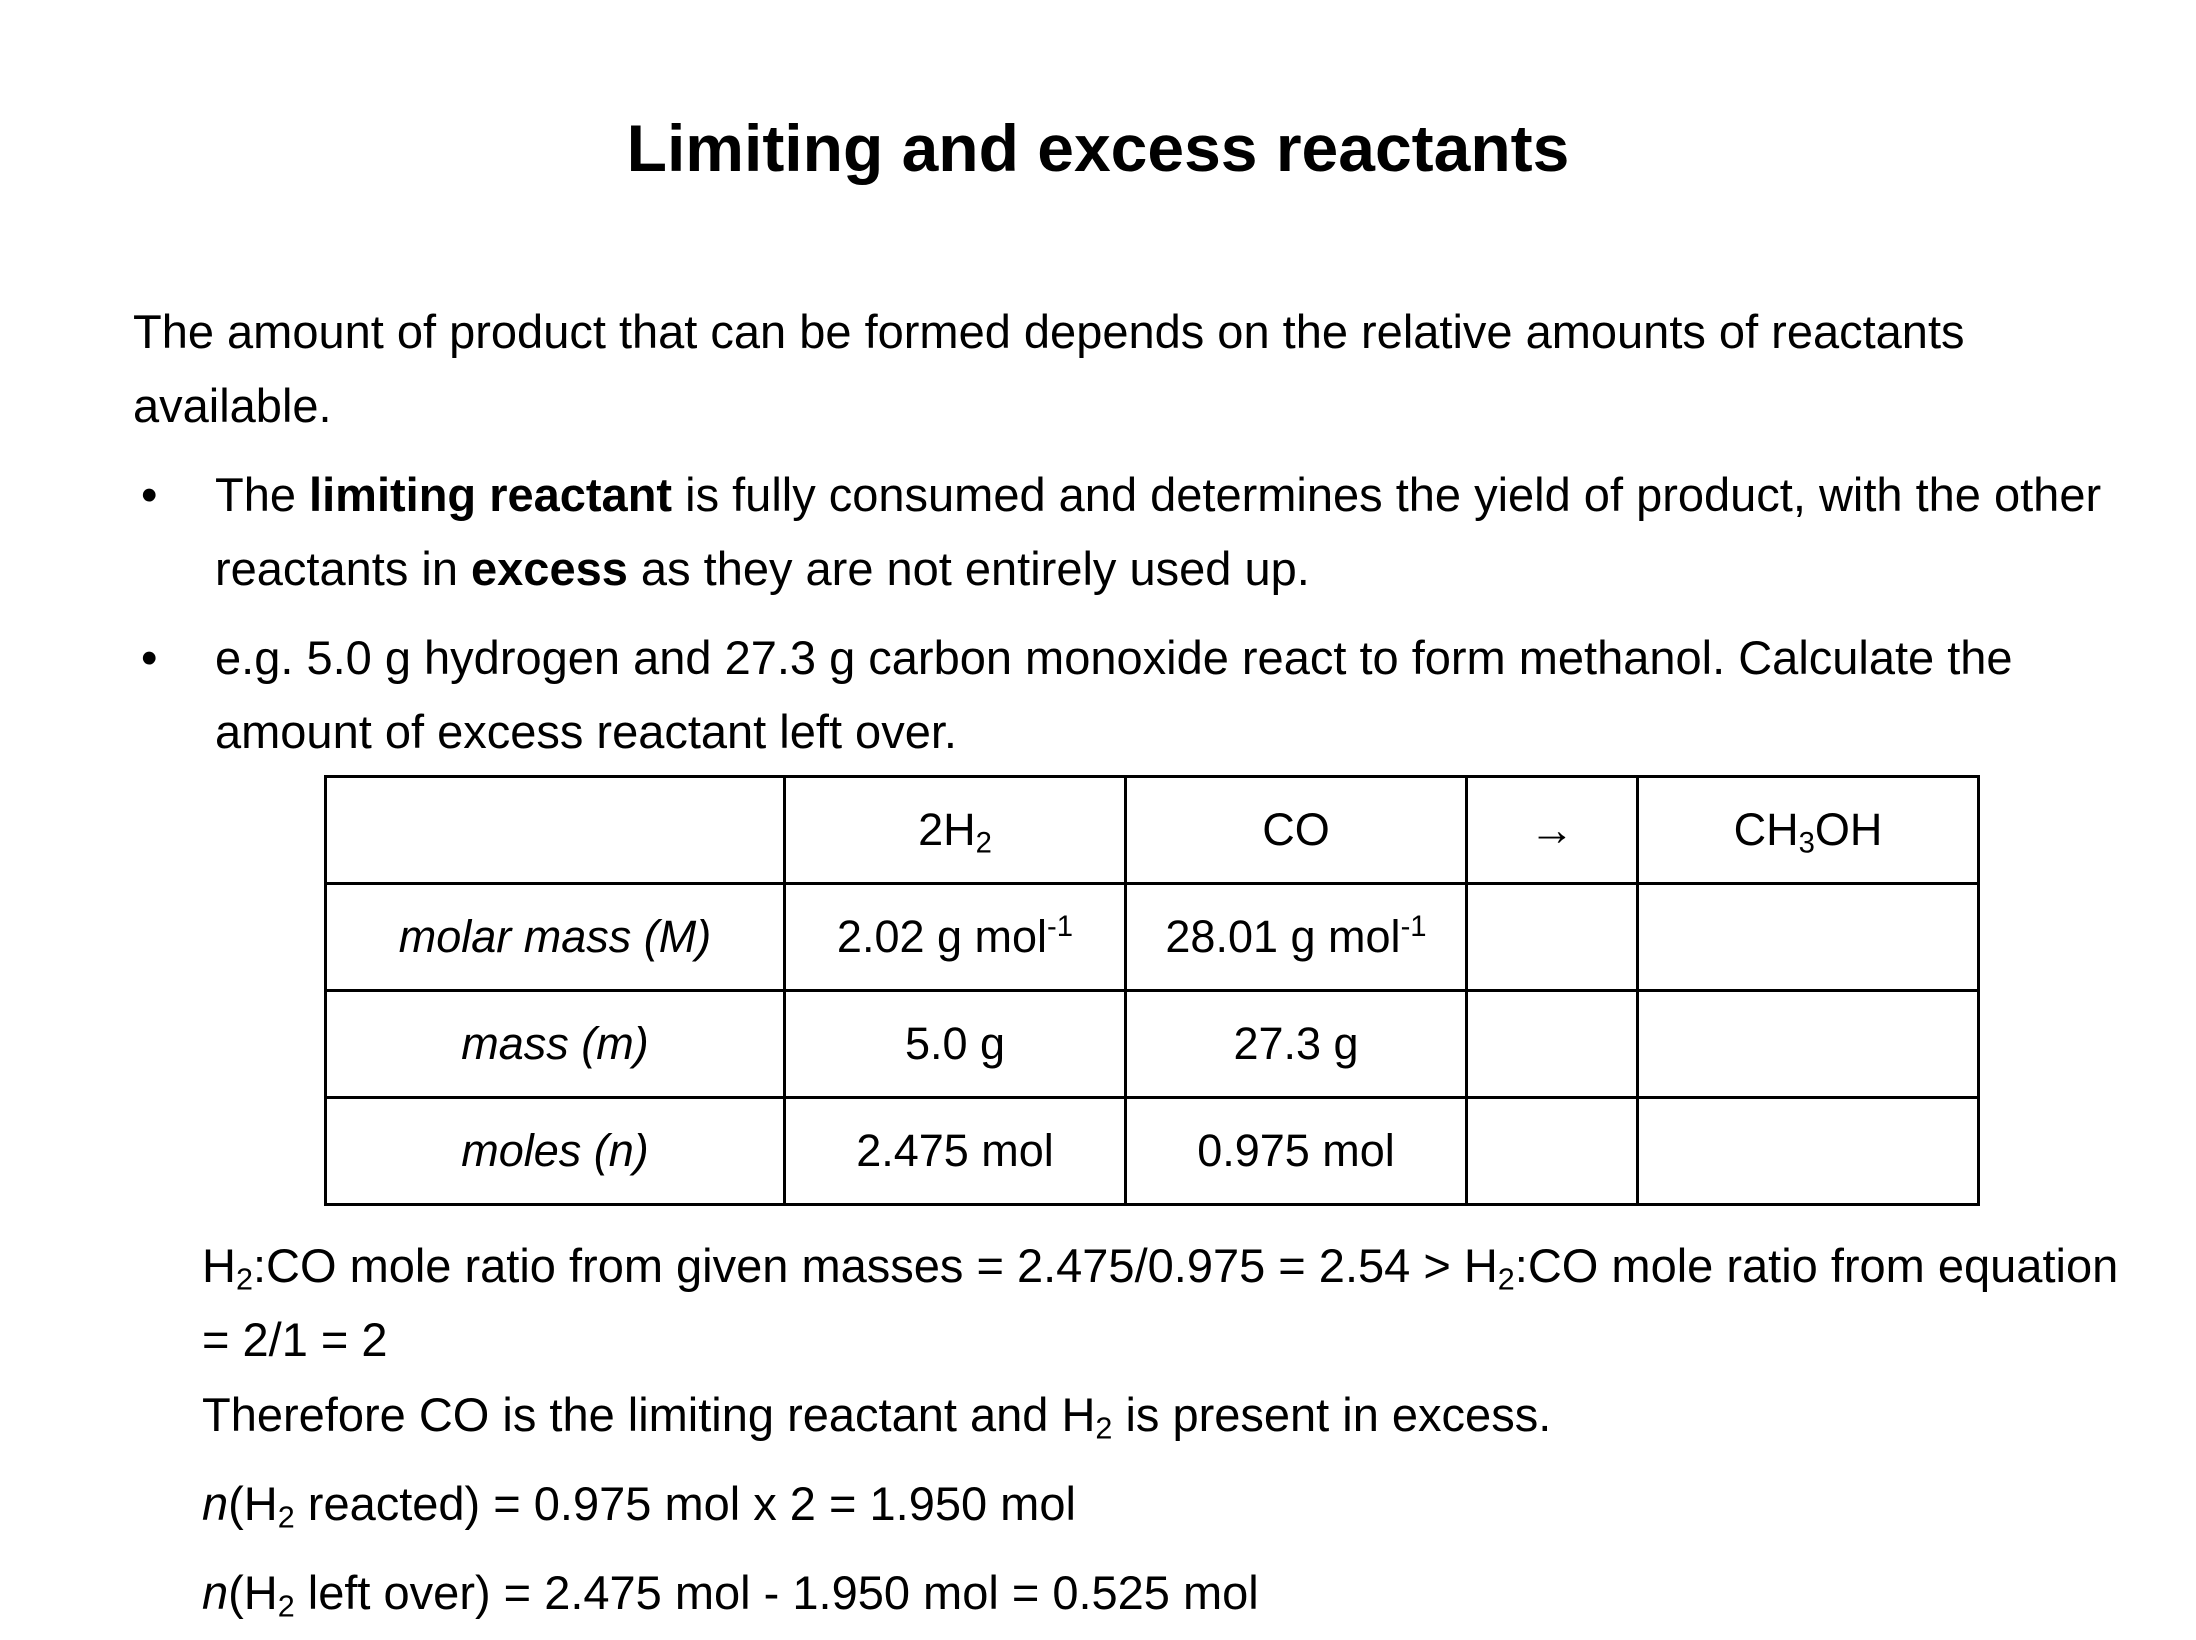 The width and height of the screenshot is (2196, 1640). What do you see at coordinates (685, 1503) in the screenshot?
I see `text-span: reacted) = 0.975 mol x 2 = 1.950 mol` at bounding box center [685, 1503].